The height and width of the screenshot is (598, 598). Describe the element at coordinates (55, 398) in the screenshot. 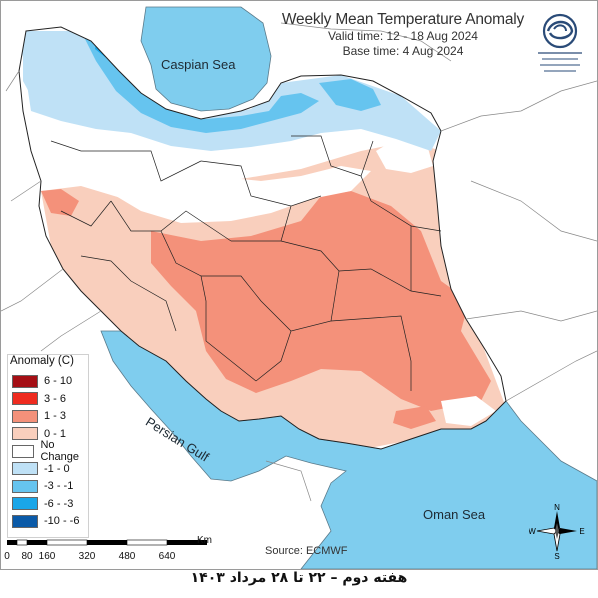

I see `legend-label: 3 - 6` at that location.